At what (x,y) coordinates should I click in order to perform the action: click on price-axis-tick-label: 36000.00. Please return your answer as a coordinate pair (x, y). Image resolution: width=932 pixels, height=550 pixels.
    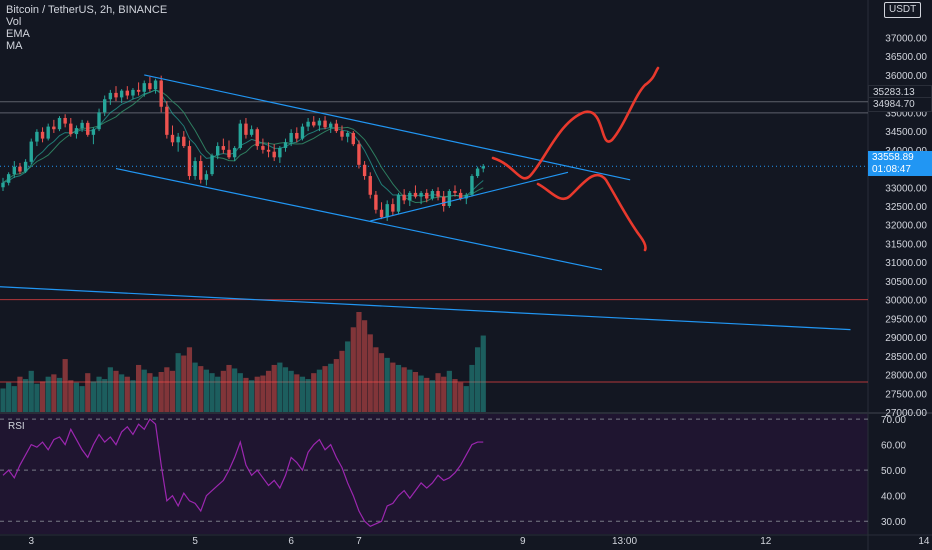
    Looking at the image, I should click on (906, 76).